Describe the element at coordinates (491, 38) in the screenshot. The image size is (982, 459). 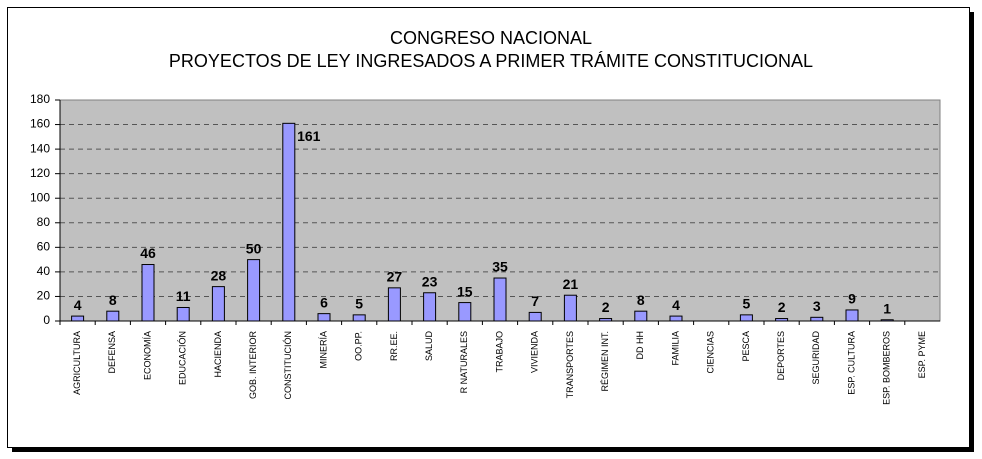
I see `chart-title: CONGRESO NACIONAL` at that location.